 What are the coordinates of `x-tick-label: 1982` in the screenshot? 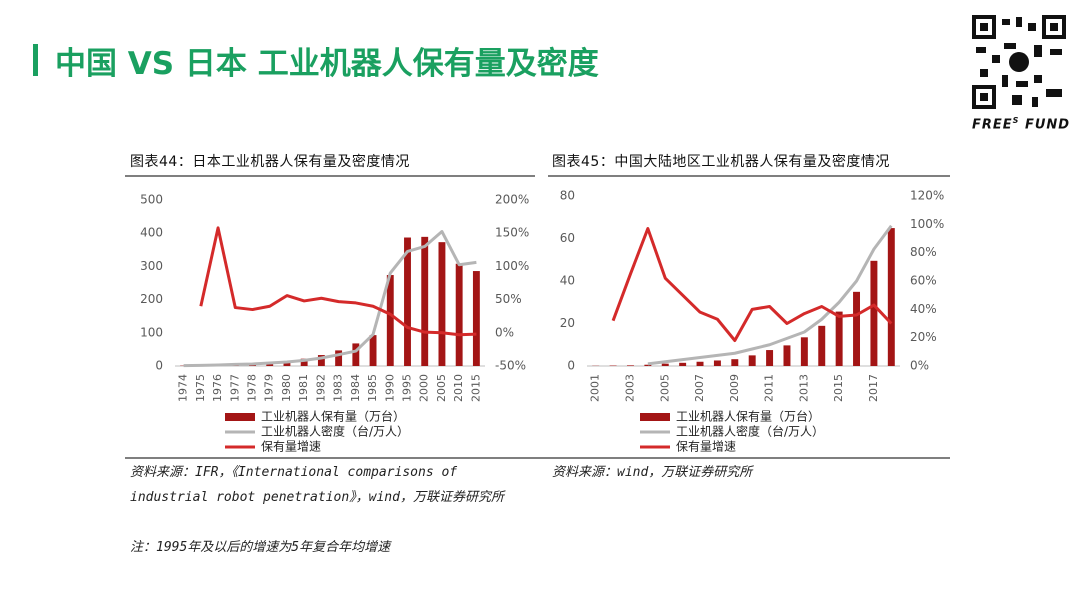 It's located at (320, 388).